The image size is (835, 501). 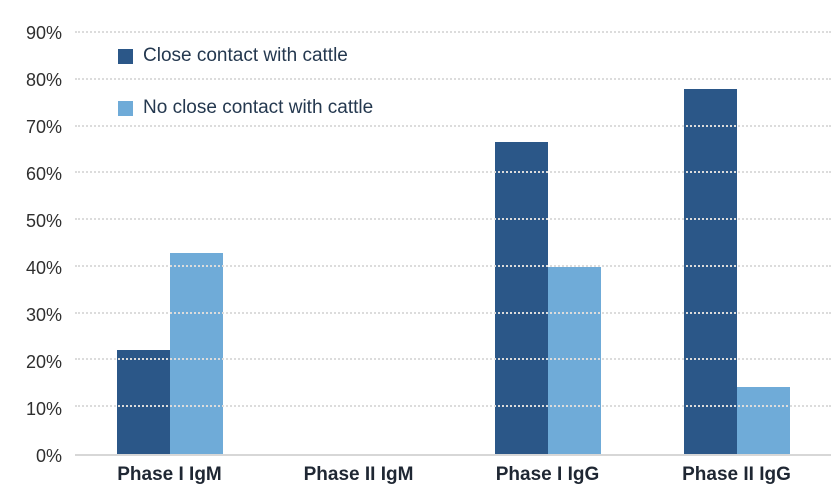 I want to click on y-tick-label: 30%, so click(x=43, y=315).